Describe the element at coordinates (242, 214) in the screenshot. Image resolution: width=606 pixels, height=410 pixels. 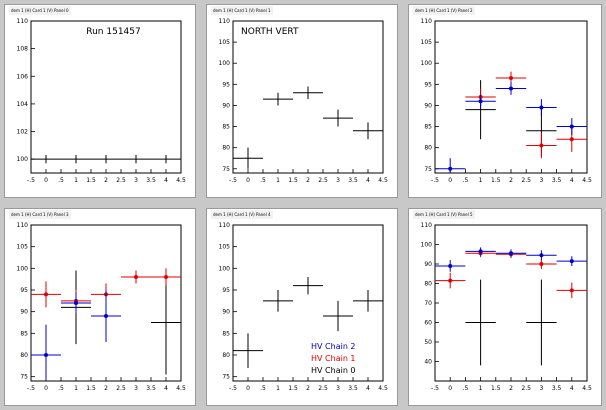
I see `pad-header: dem 1 (H) Card 1 (V) Panel 4` at that location.